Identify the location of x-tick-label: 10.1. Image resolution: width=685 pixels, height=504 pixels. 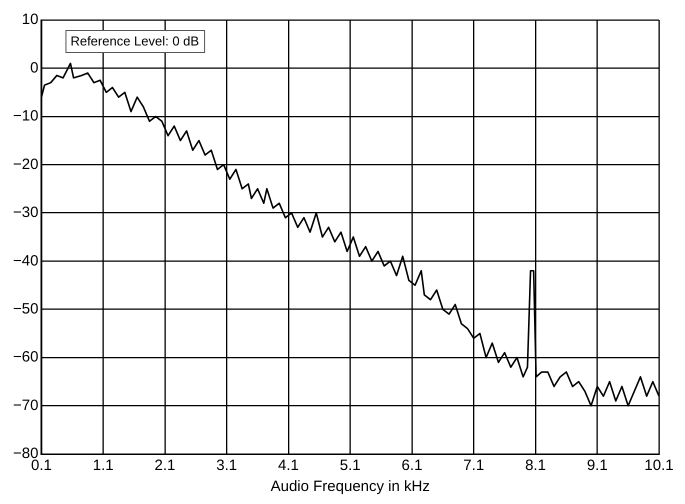
(659, 465).